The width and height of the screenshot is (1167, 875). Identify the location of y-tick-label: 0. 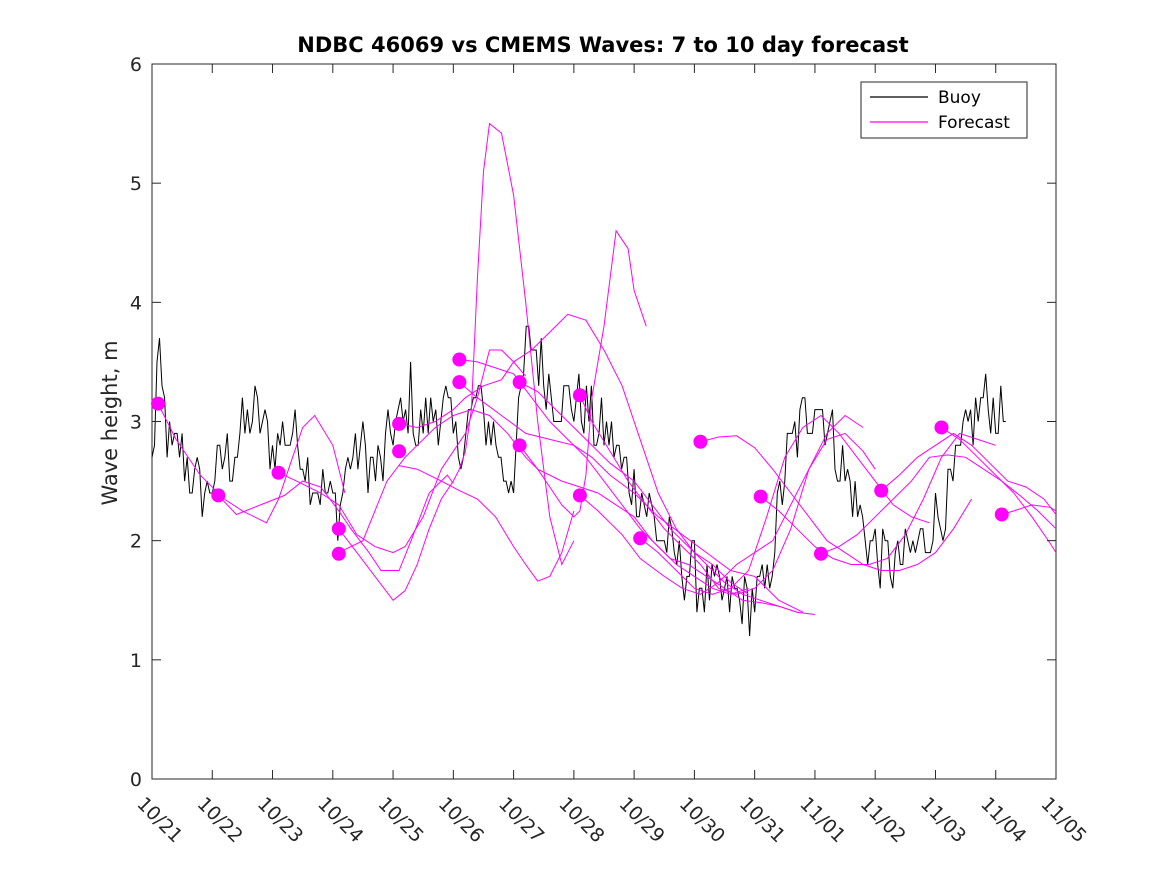
(136, 780).